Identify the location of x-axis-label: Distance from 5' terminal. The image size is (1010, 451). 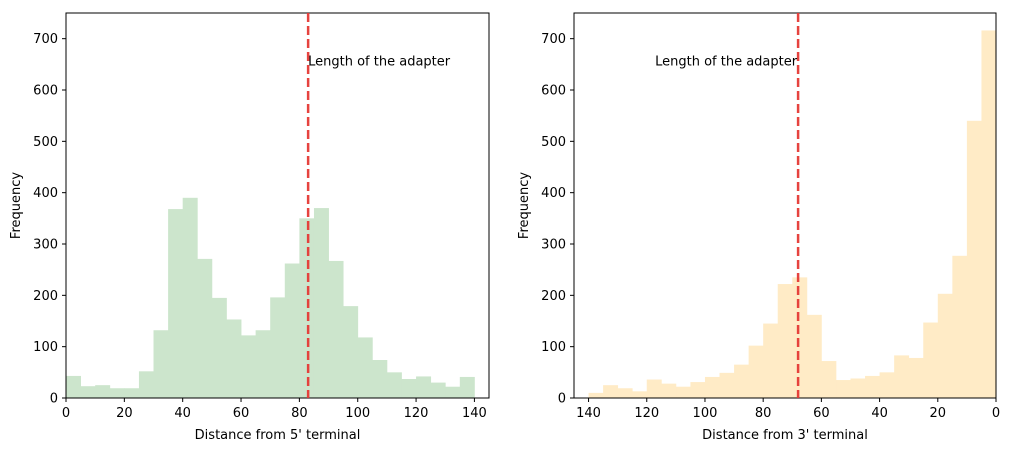
(278, 435).